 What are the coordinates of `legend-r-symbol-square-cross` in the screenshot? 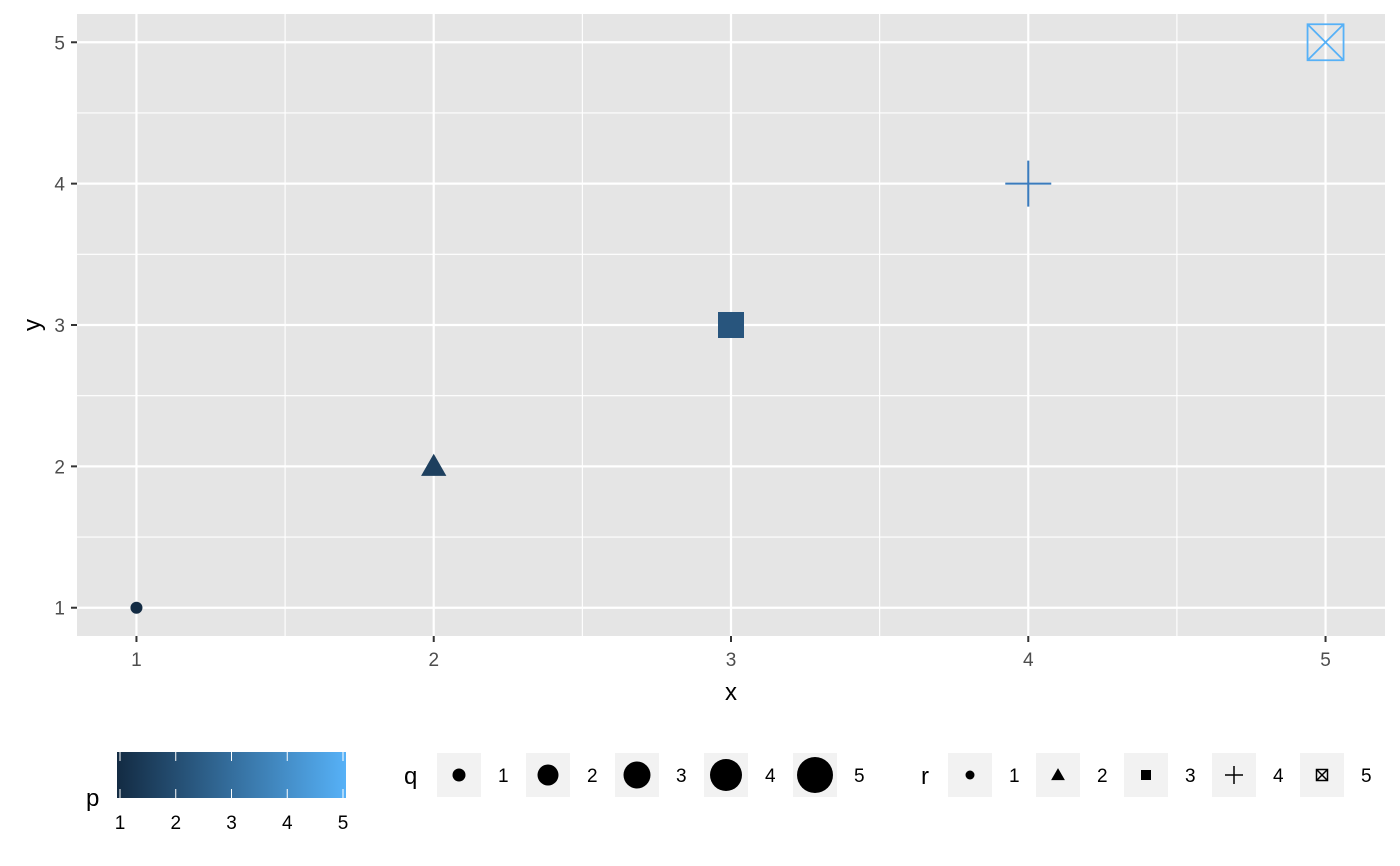 It's located at (1322, 775).